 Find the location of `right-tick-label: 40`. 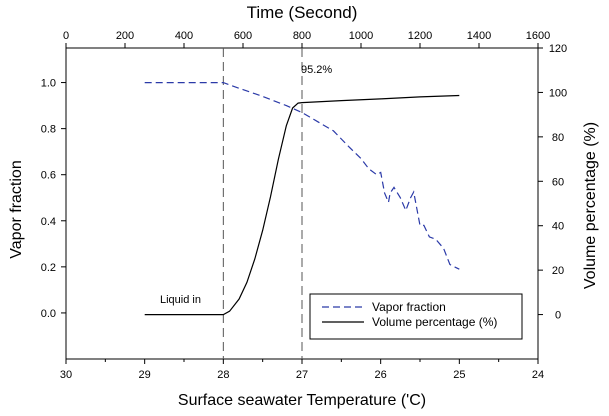

right-tick-label: 40 is located at coordinates (558, 227).